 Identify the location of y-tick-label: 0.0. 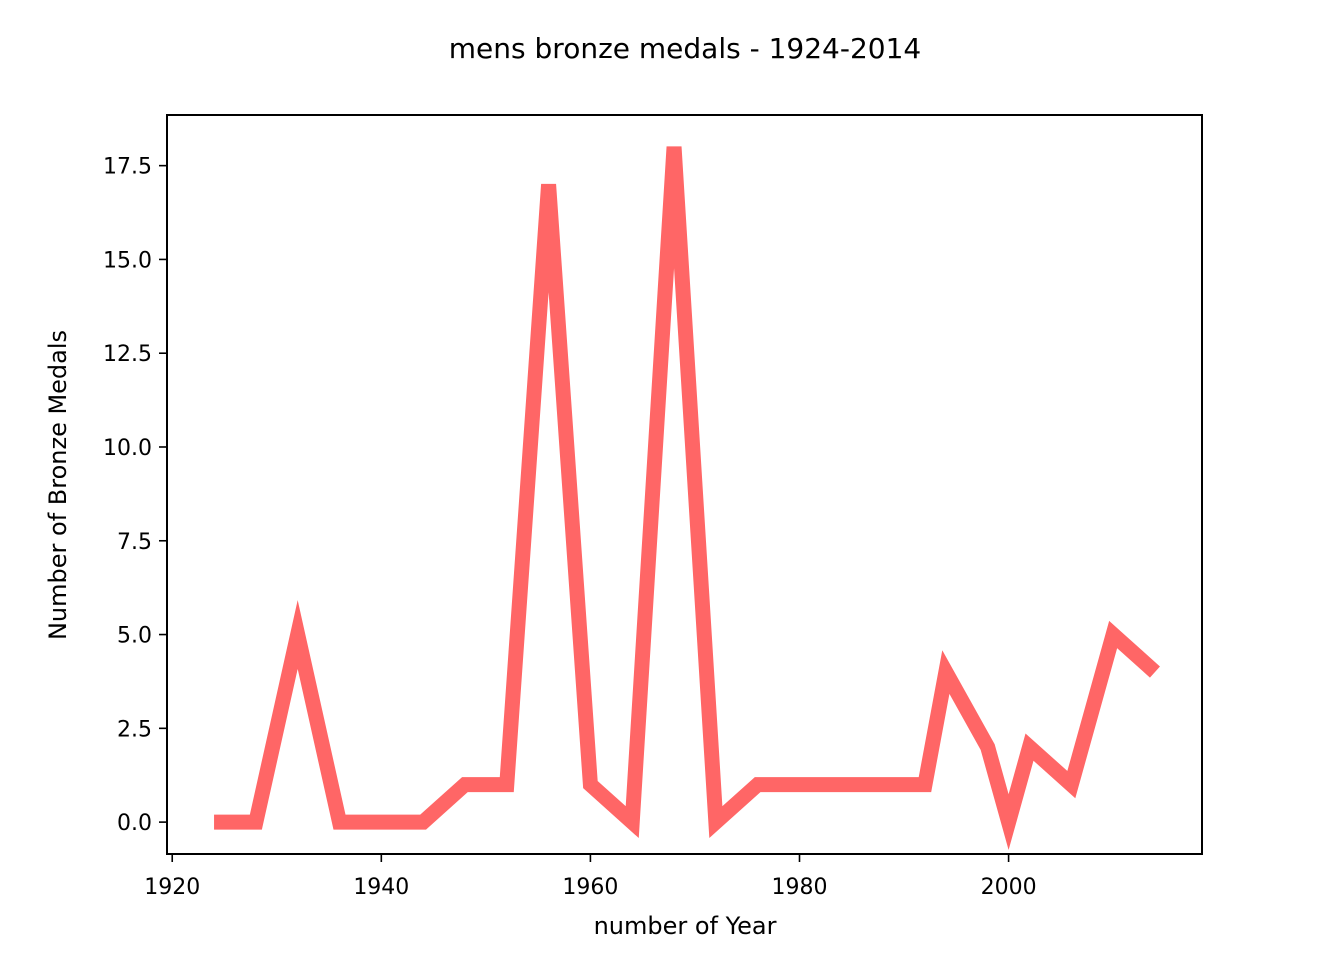
(134, 823).